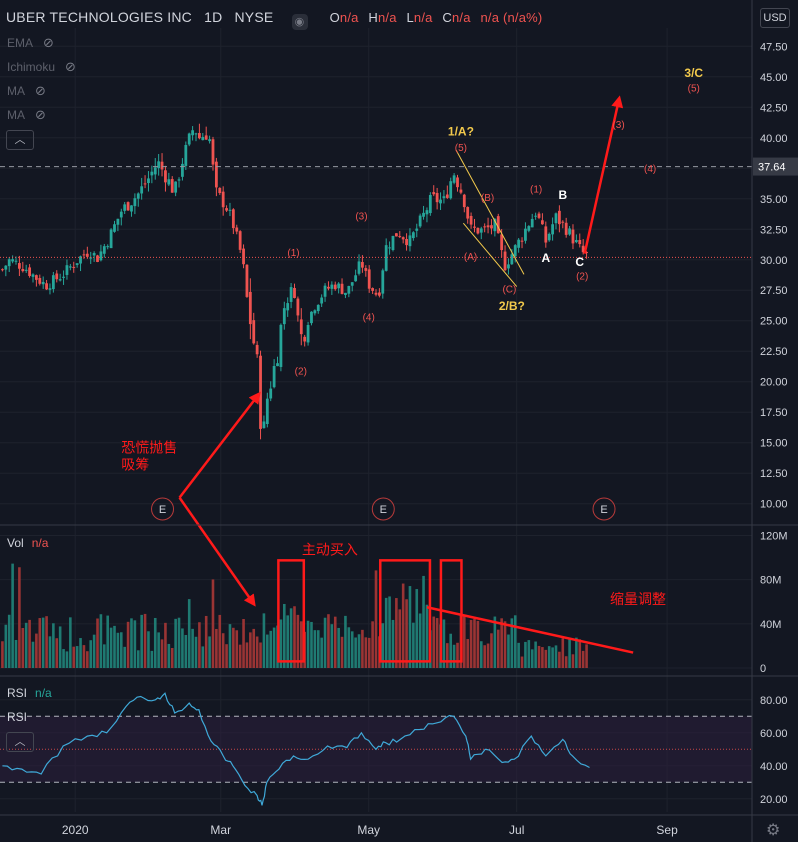 The height and width of the screenshot is (842, 798). I want to click on price-tick-label: 45.00, so click(774, 78).